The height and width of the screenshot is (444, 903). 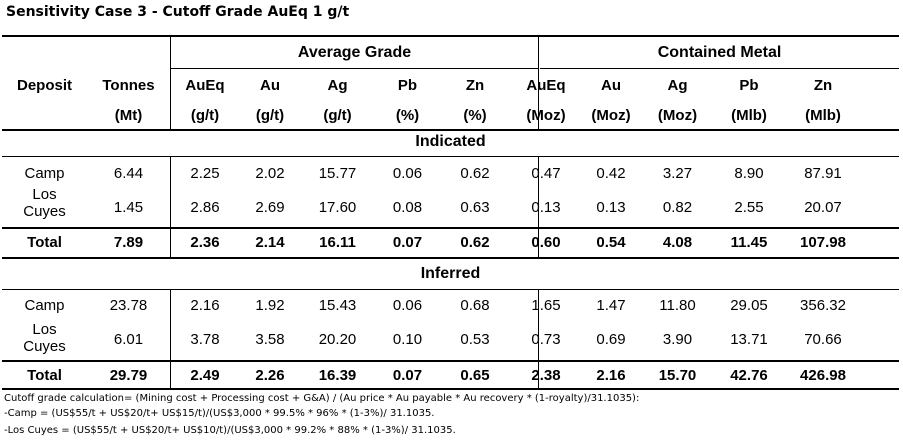 I want to click on col-header-pb-metal: Pb, so click(x=749, y=85).